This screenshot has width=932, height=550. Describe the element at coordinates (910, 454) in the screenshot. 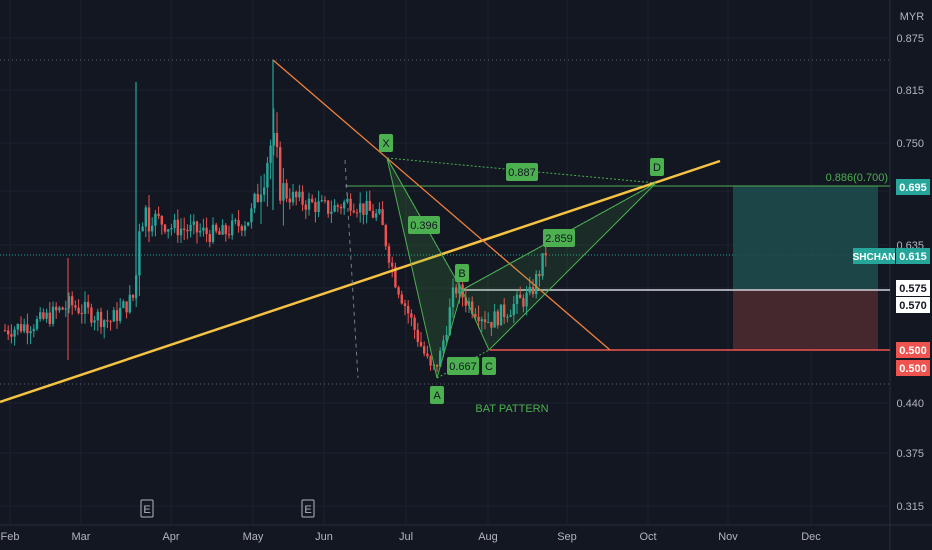

I see `price-tick-label: 0.375` at that location.